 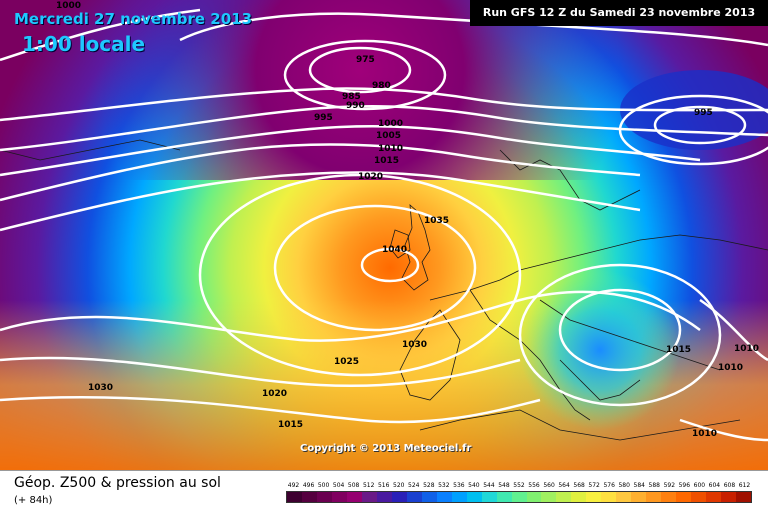 I want to click on isobar-label: 985, so click(x=351, y=97).